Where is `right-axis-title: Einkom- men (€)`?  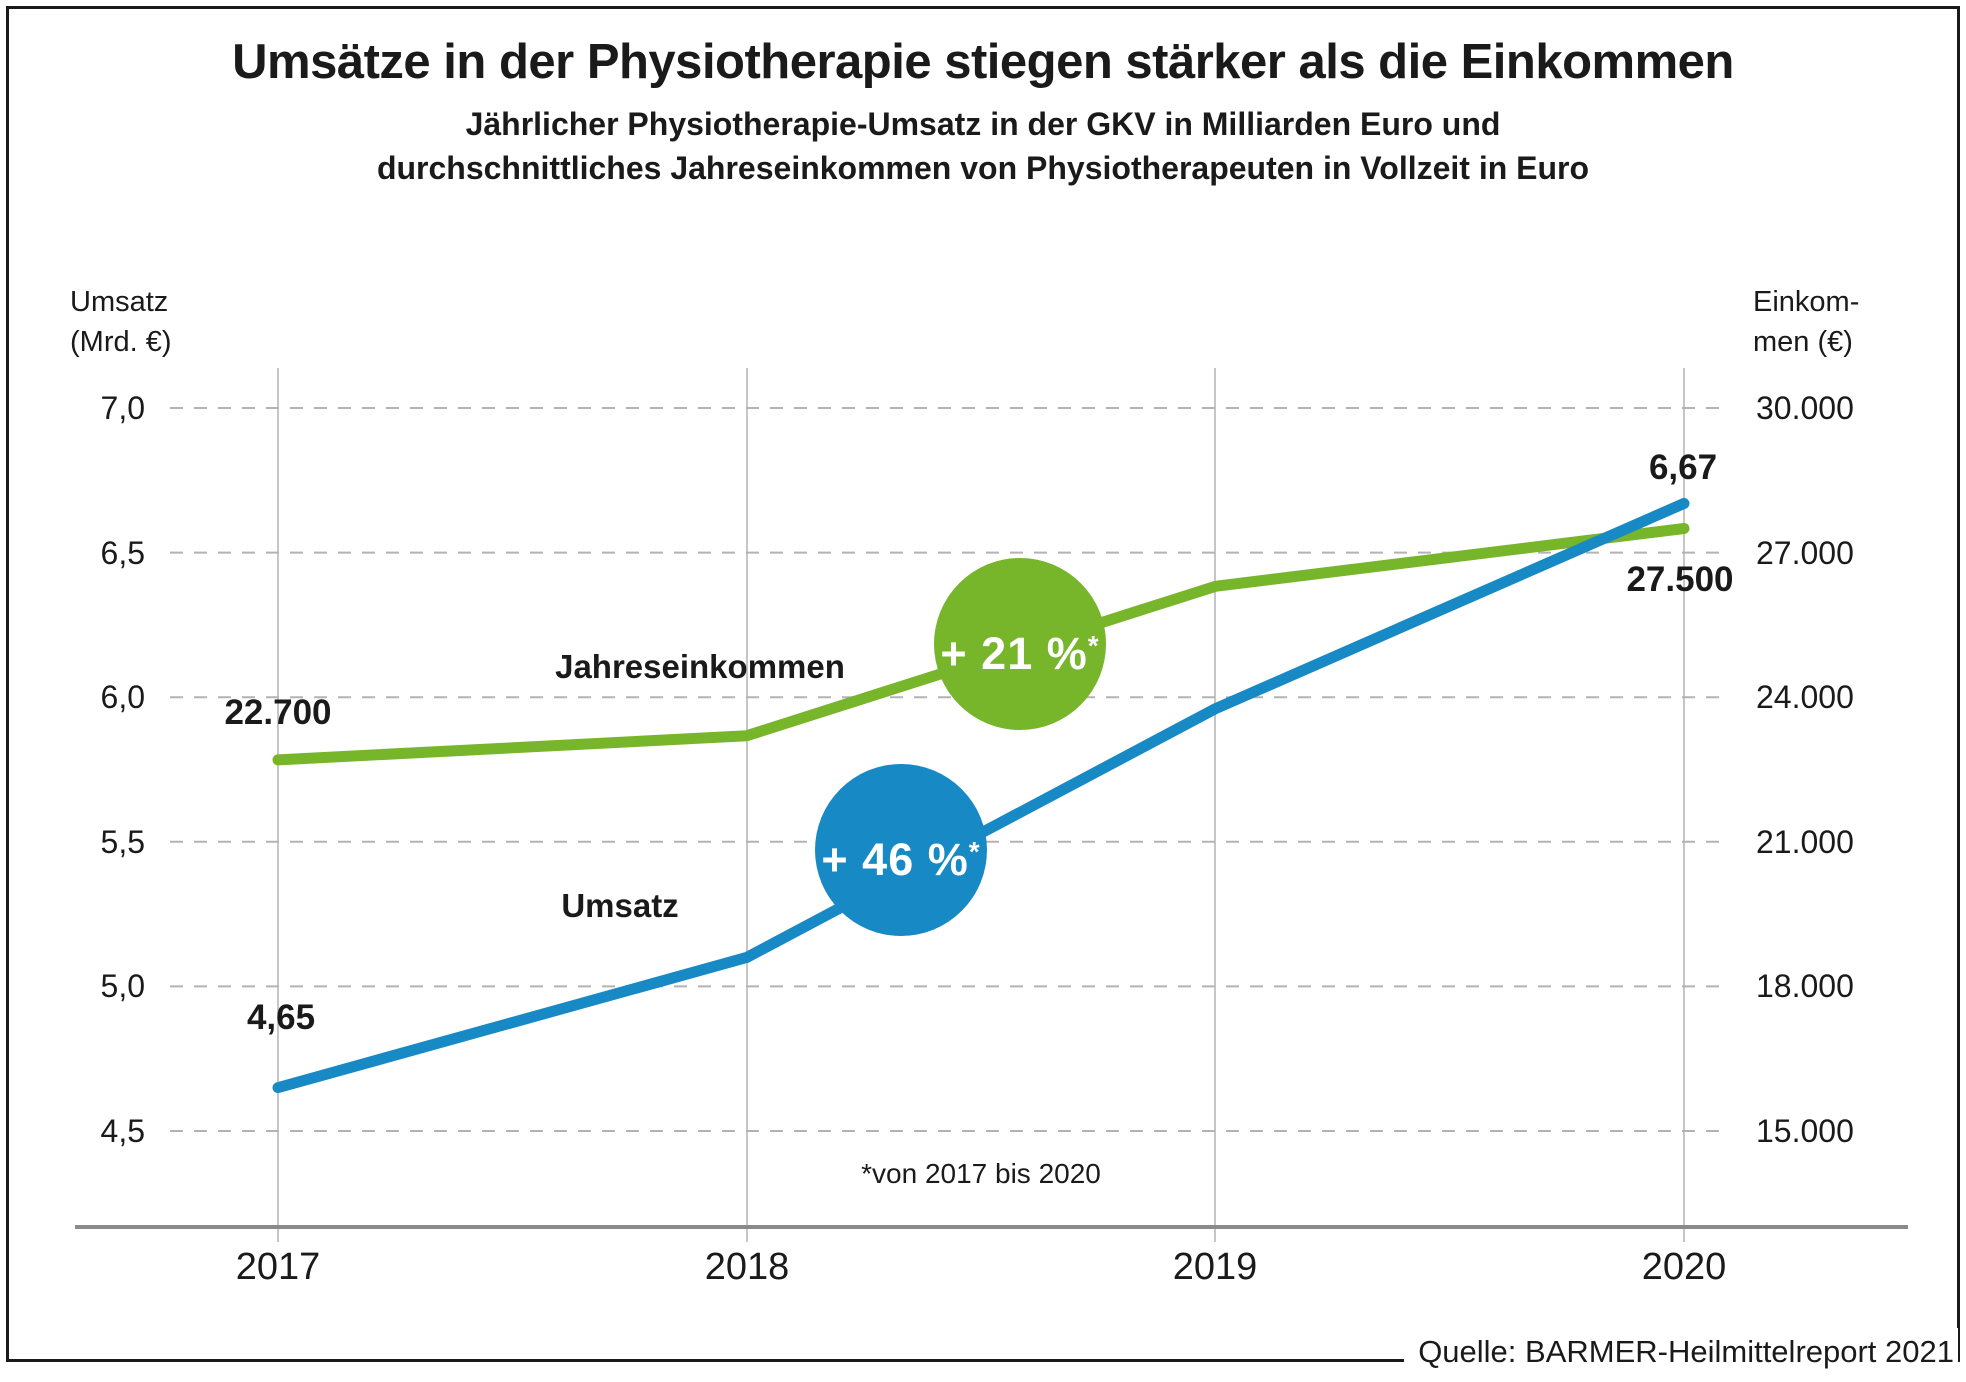 right-axis-title: Einkom- men (€) is located at coordinates (1853, 322).